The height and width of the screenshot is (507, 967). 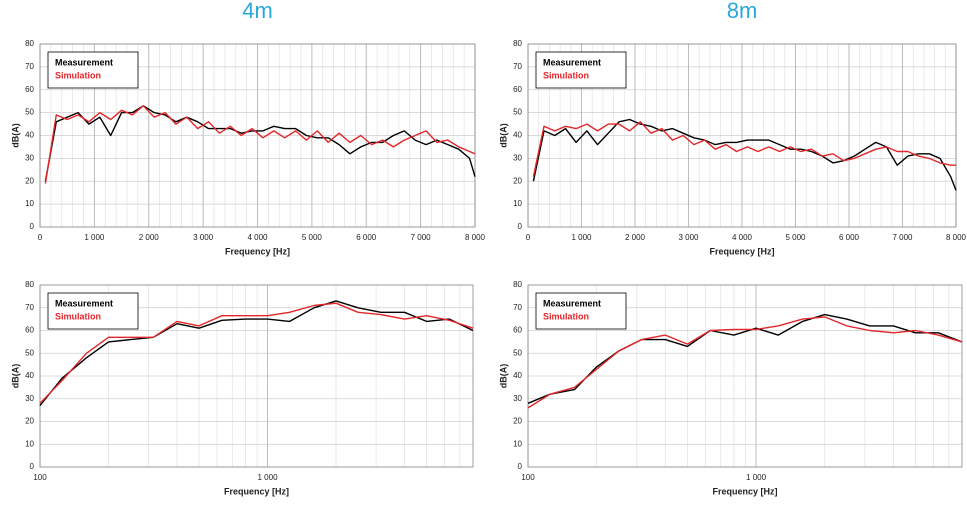 What do you see at coordinates (742, 11) in the screenshot?
I see `chart-title: 8m` at bounding box center [742, 11].